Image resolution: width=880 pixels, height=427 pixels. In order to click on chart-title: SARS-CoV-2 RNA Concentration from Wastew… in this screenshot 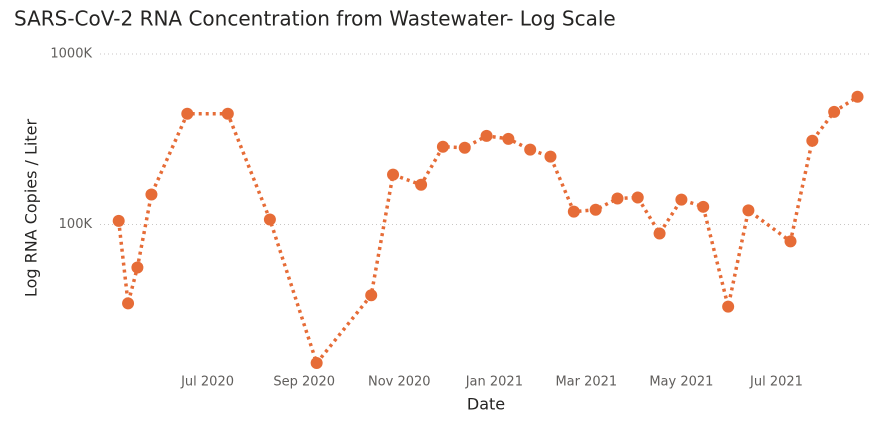, I will do `click(315, 19)`.